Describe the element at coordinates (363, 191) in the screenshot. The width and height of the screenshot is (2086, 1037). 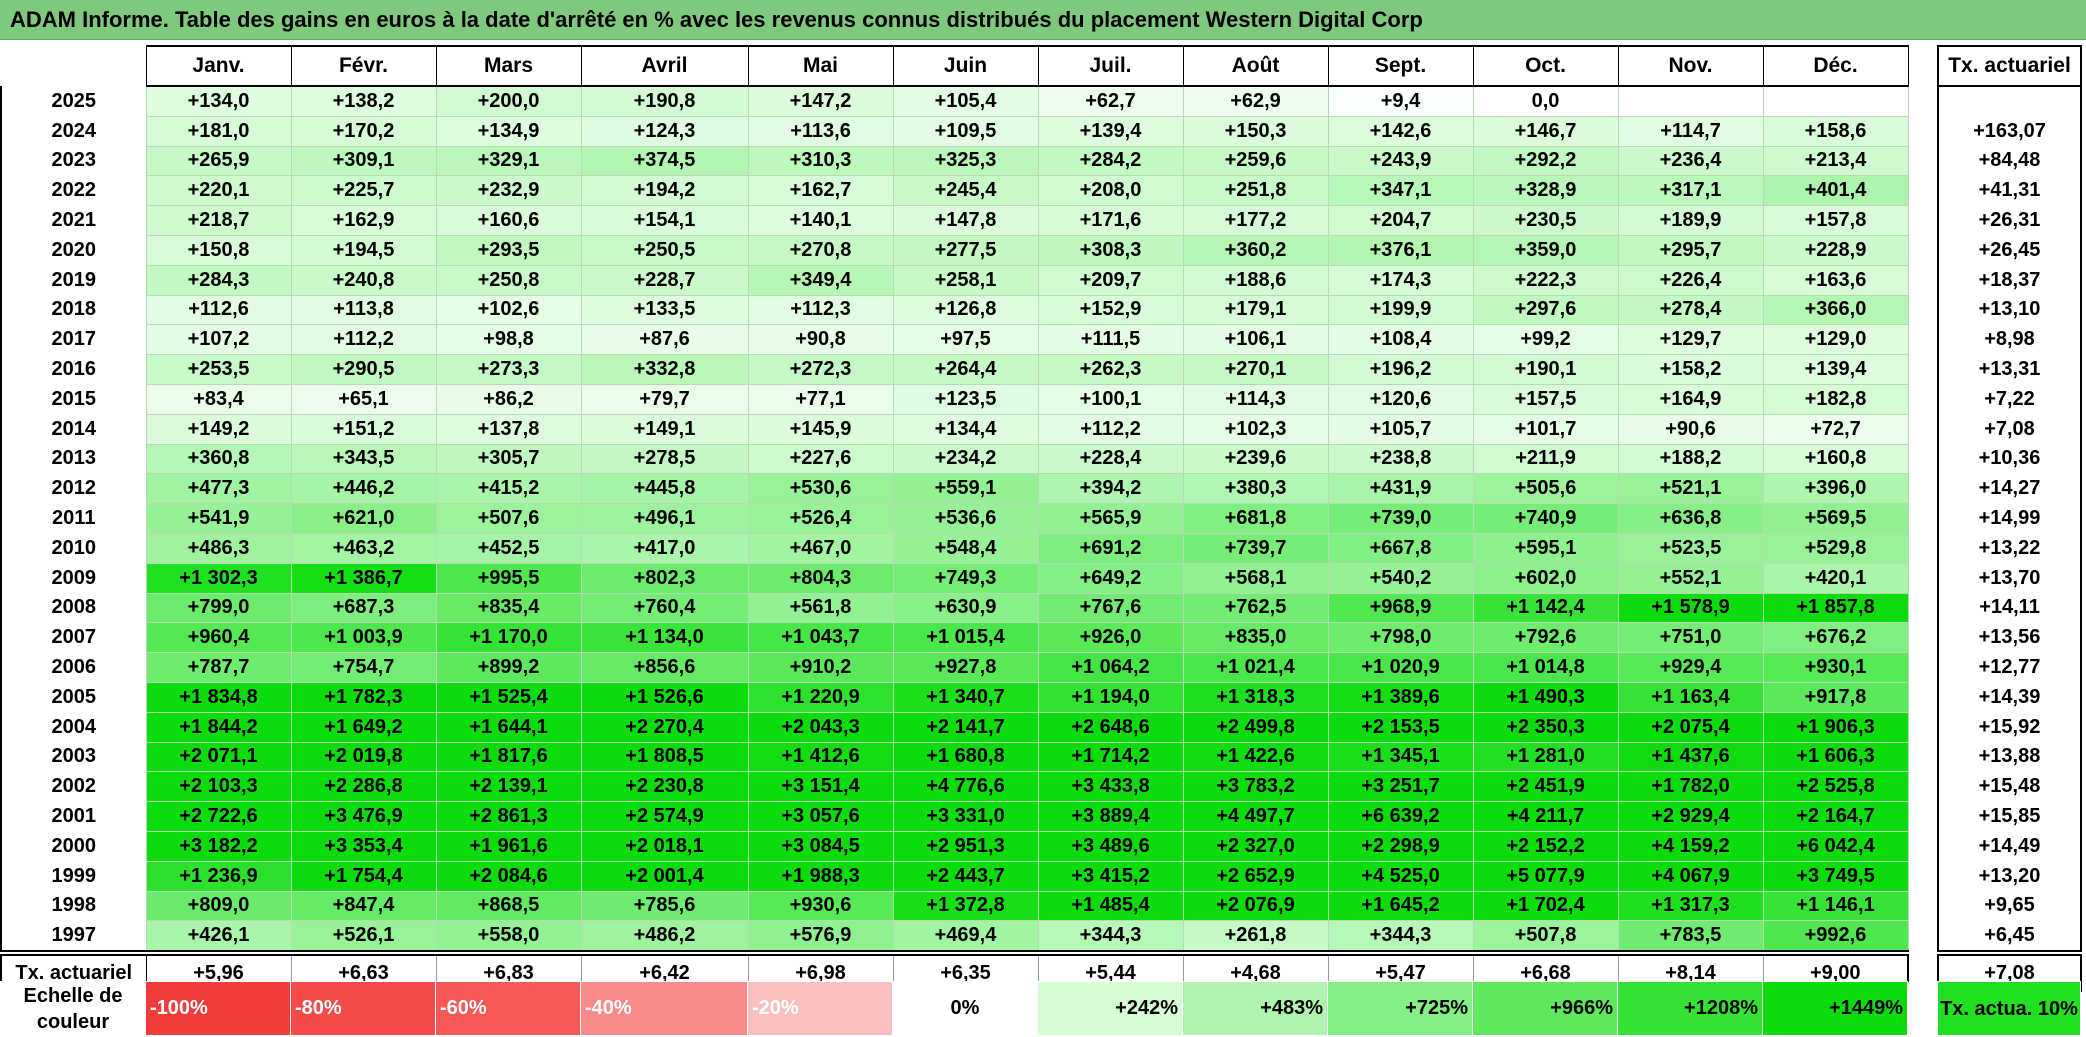
I see `gain-cell: +225,7` at that location.